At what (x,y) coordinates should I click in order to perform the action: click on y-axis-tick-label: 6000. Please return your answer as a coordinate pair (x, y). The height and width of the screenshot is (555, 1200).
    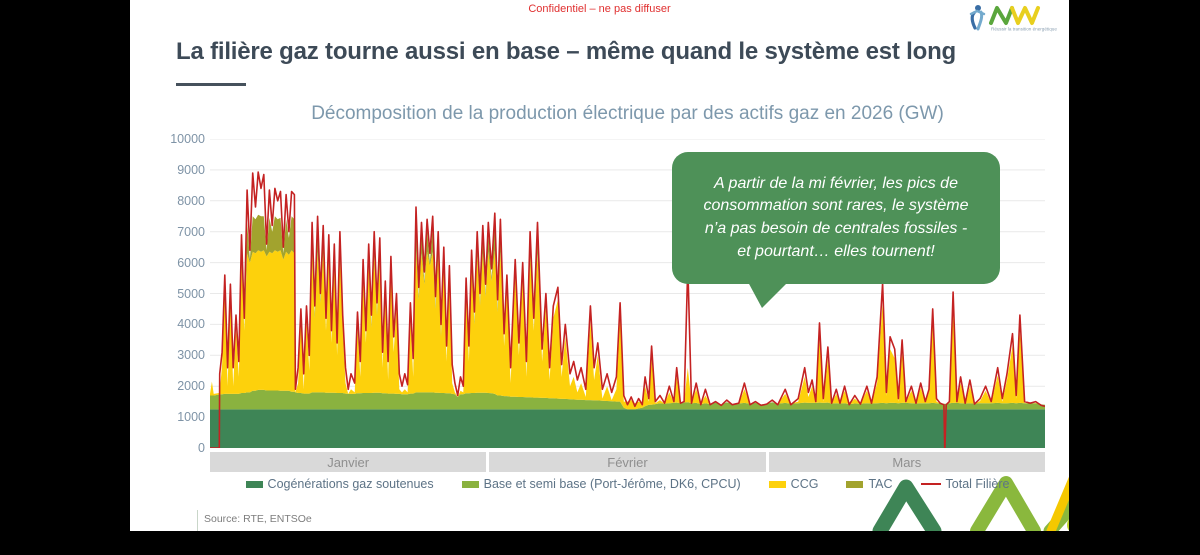
    Looking at the image, I should click on (191, 262).